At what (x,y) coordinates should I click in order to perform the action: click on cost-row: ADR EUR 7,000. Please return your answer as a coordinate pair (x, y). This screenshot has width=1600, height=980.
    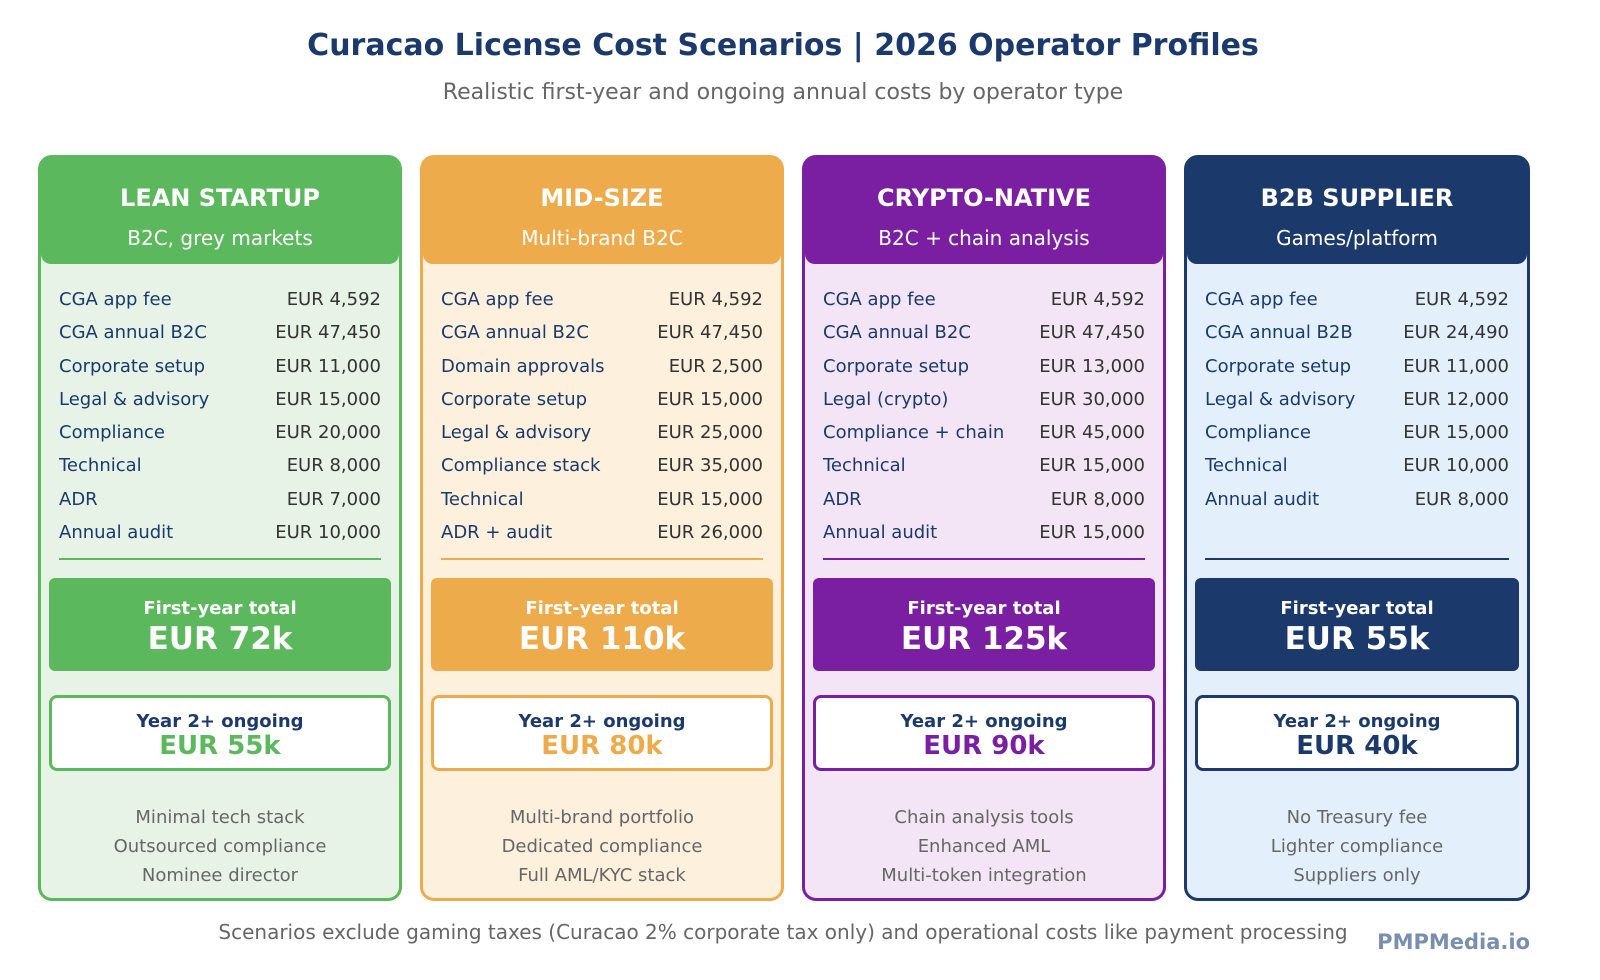
    Looking at the image, I should click on (220, 501).